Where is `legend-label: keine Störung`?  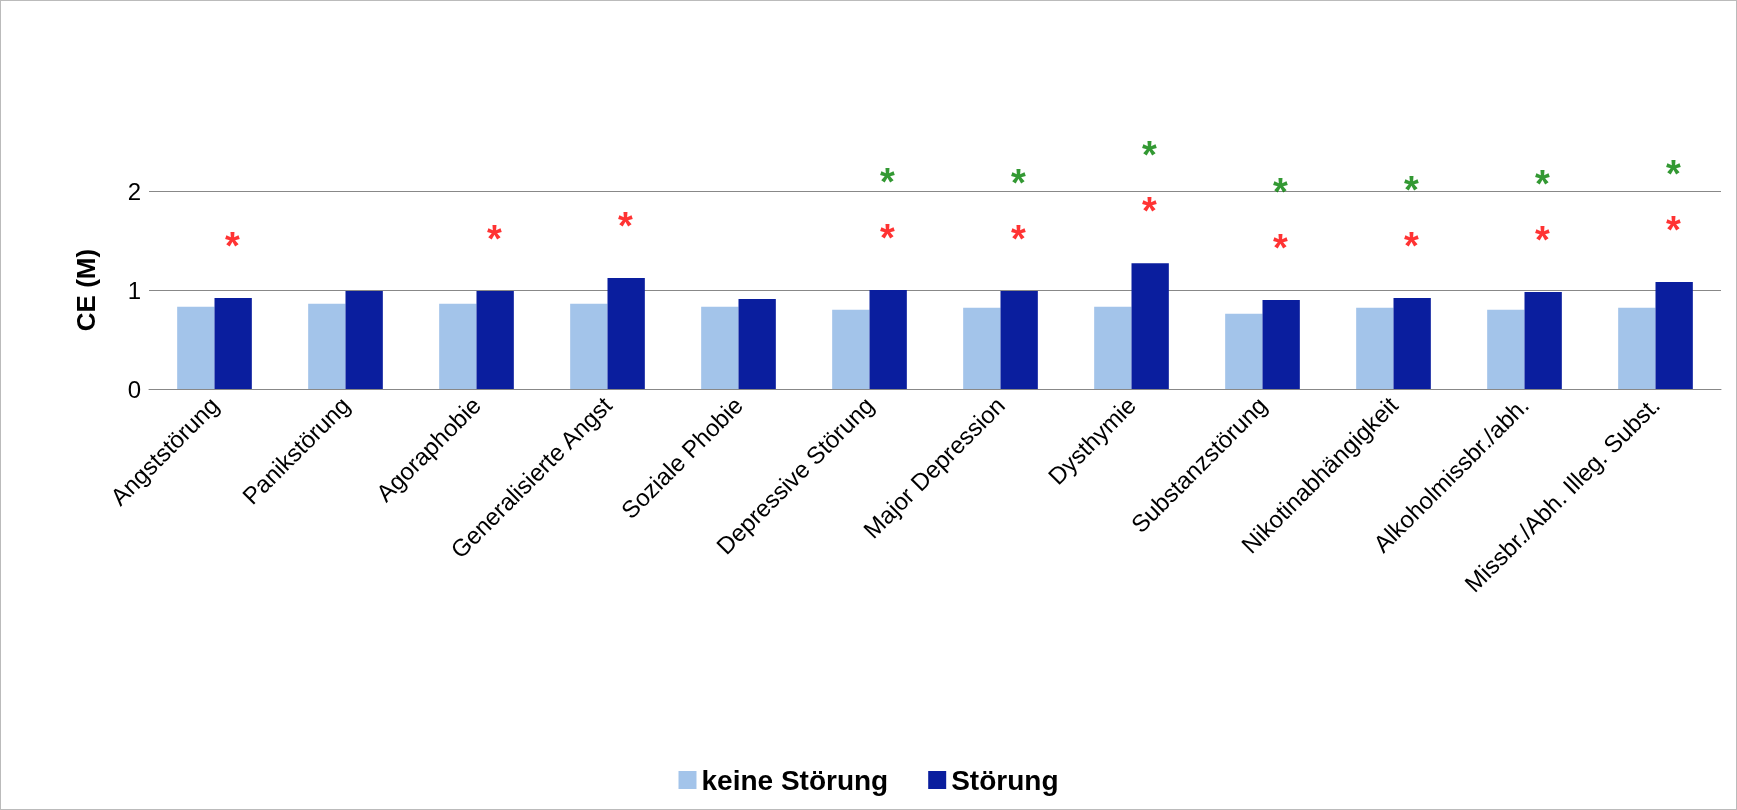
legend-label: keine Störung is located at coordinates (795, 780).